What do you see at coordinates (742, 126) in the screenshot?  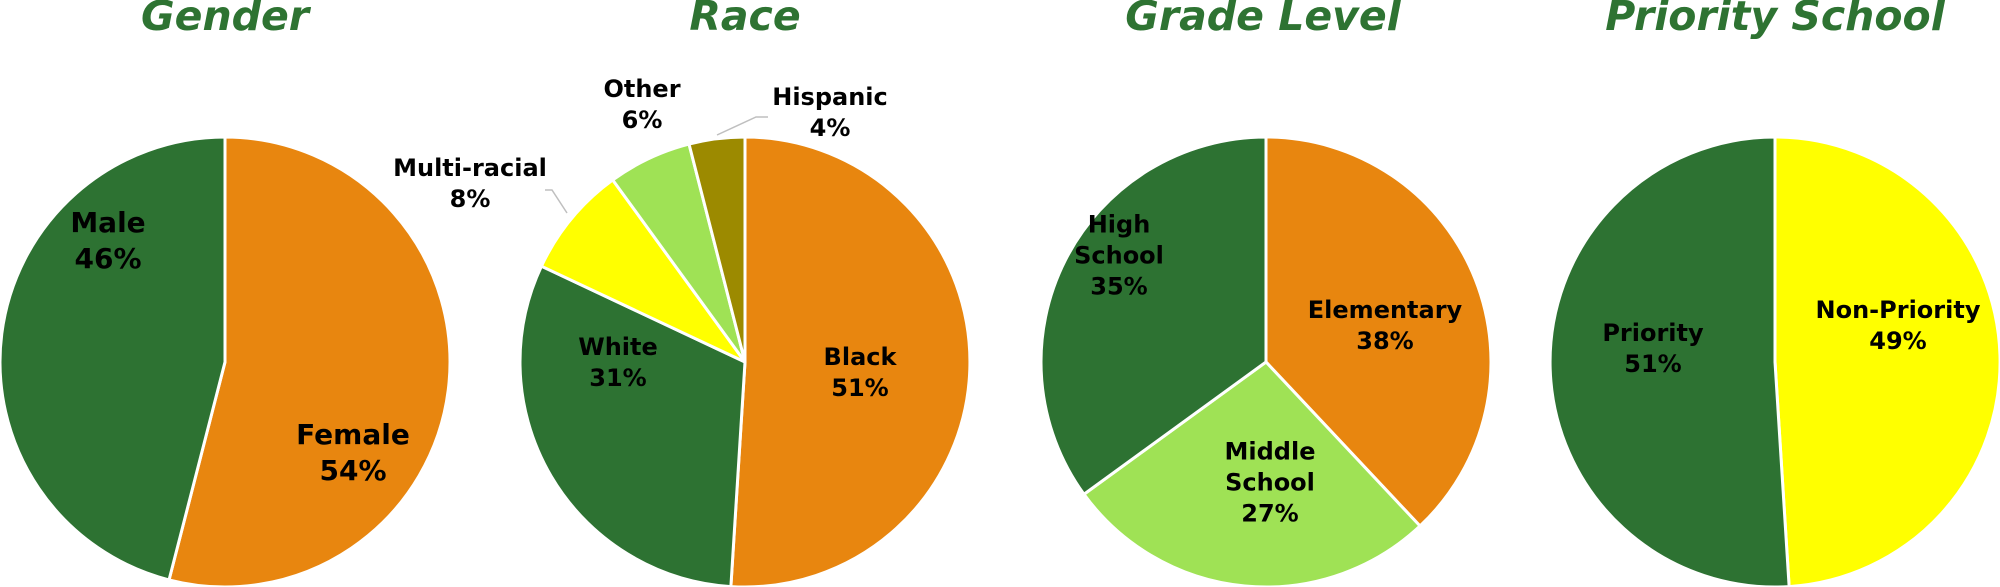 I see `leader-line-race-hispanic` at bounding box center [742, 126].